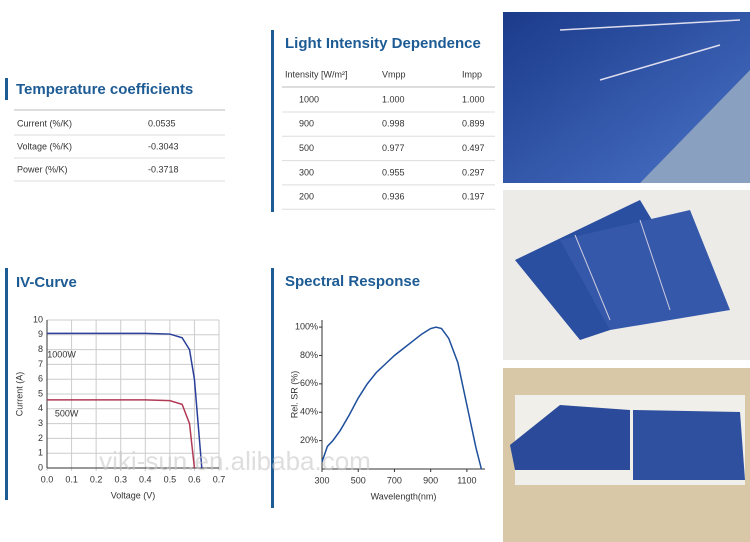 The image size is (750, 542). I want to click on y-axis-label: Current (A), so click(19, 394).